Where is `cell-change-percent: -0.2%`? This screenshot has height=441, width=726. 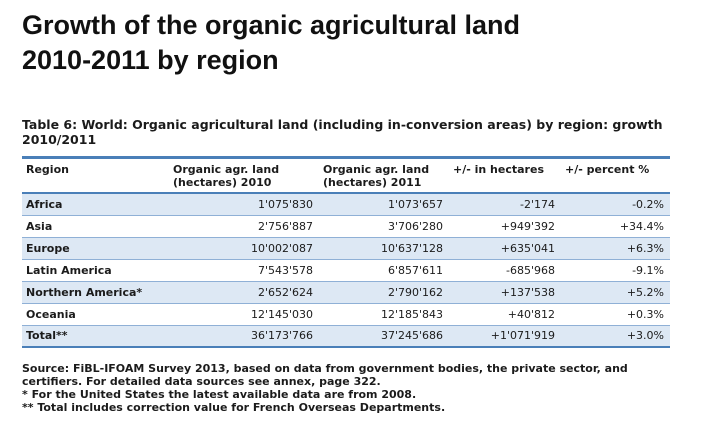
cell-change-percent: -0.2% is located at coordinates (615, 204).